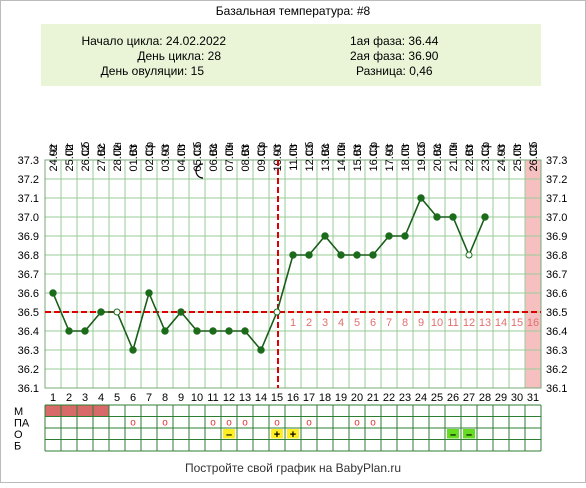 This screenshot has height=488, width=586. Describe the element at coordinates (453, 398) in the screenshot. I see `cycle-day-number: 26` at that location.